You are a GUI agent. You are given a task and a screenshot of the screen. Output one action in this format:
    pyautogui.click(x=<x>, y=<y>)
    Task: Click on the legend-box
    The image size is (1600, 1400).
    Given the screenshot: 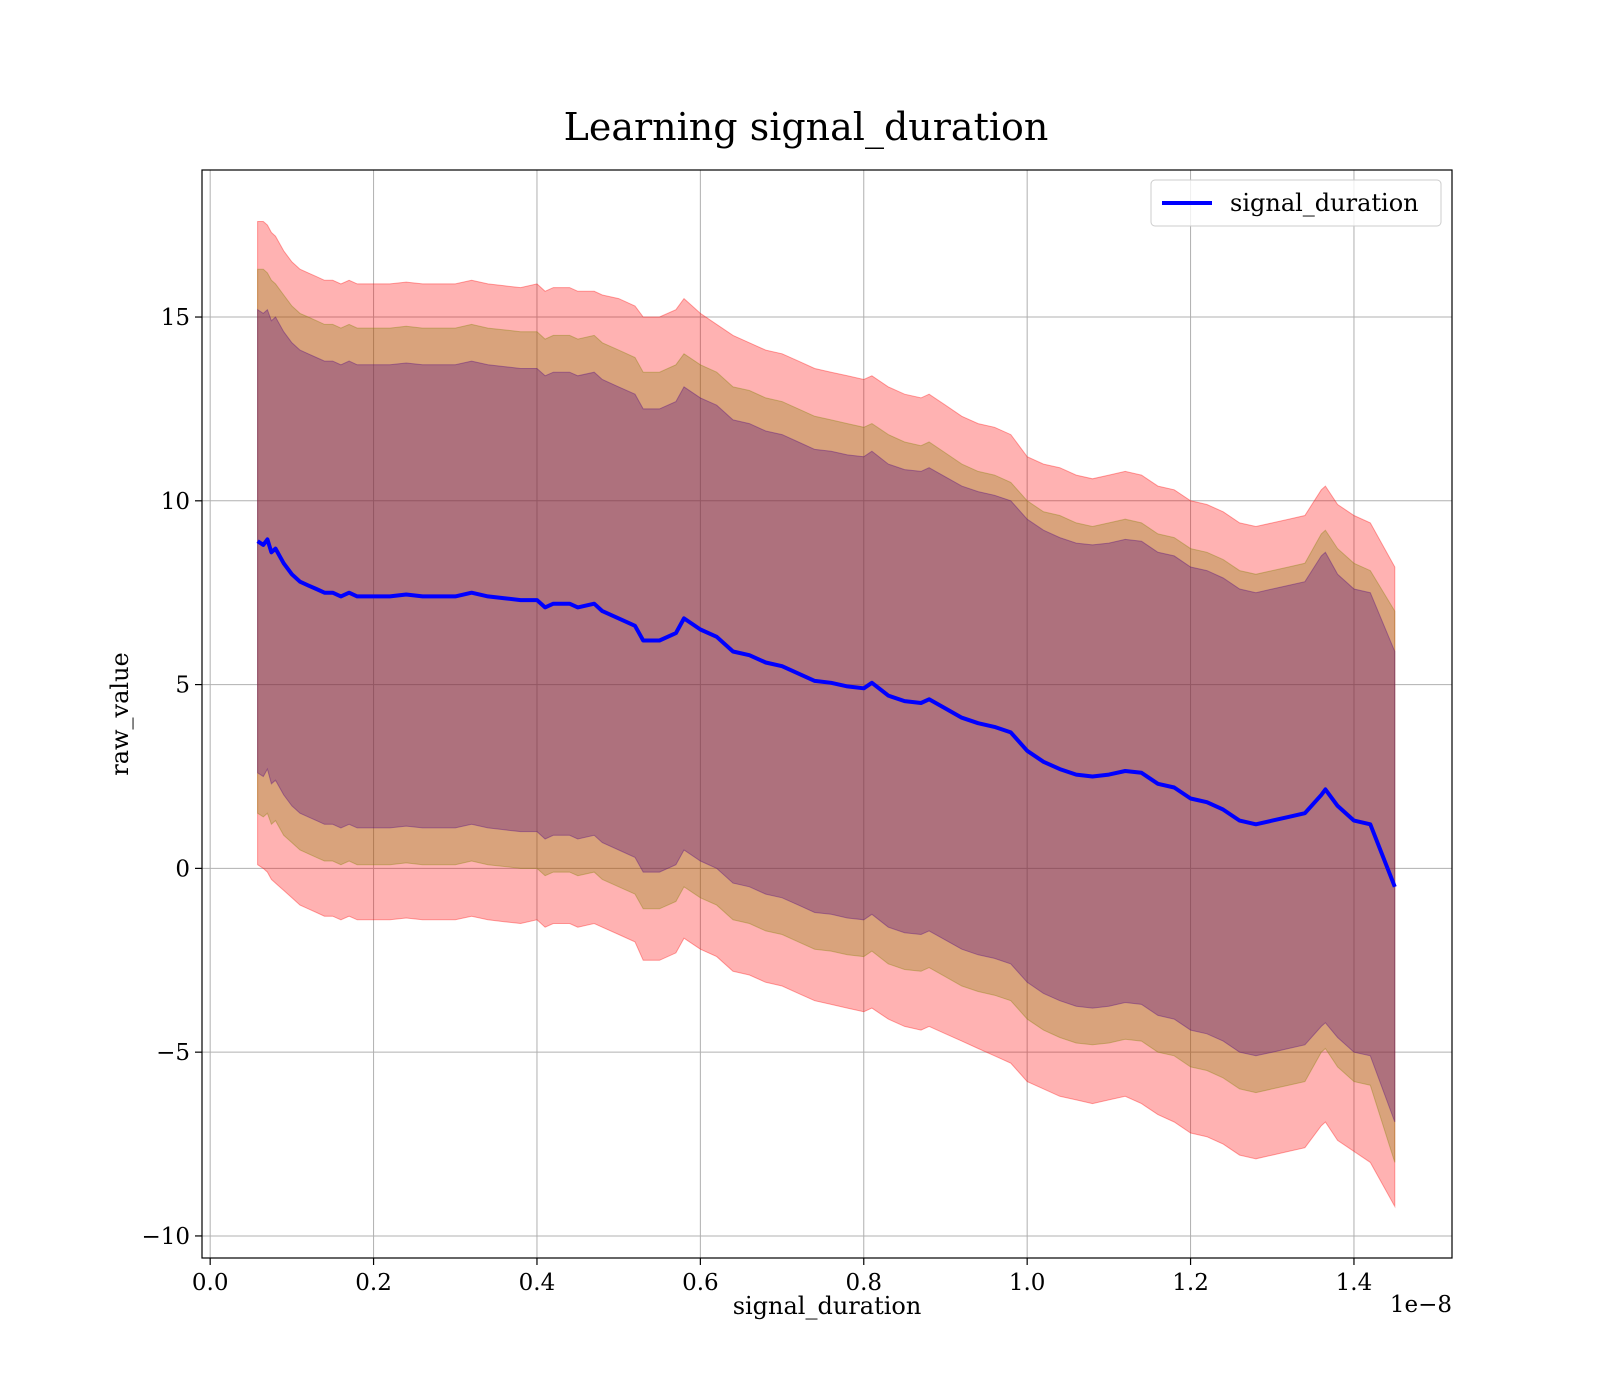 What is the action you would take?
    pyautogui.click(x=1296, y=203)
    